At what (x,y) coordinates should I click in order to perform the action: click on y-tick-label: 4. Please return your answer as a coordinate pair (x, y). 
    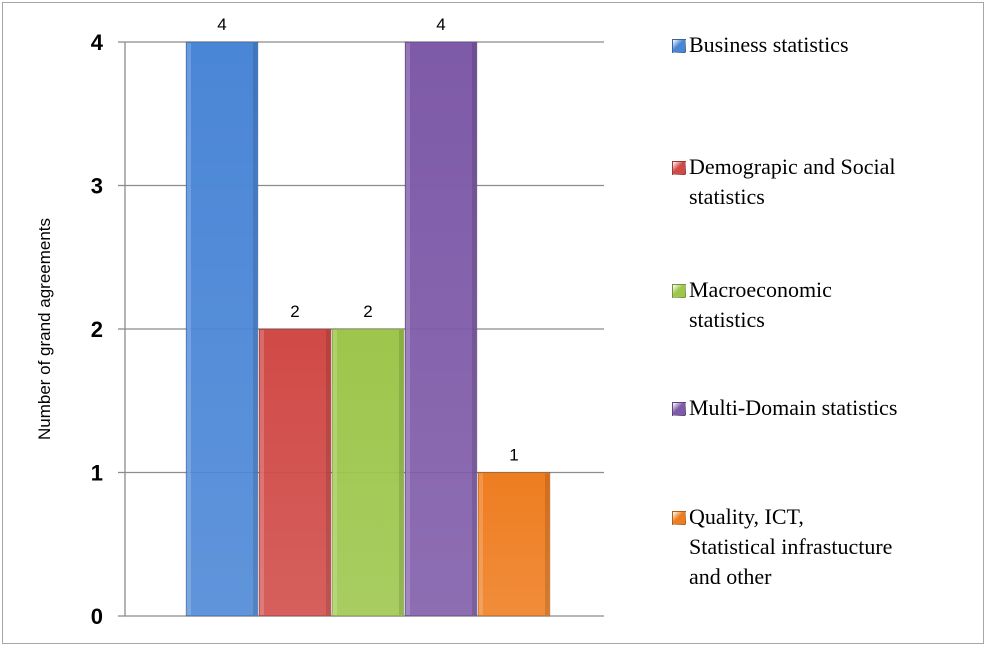
    Looking at the image, I should click on (97, 42).